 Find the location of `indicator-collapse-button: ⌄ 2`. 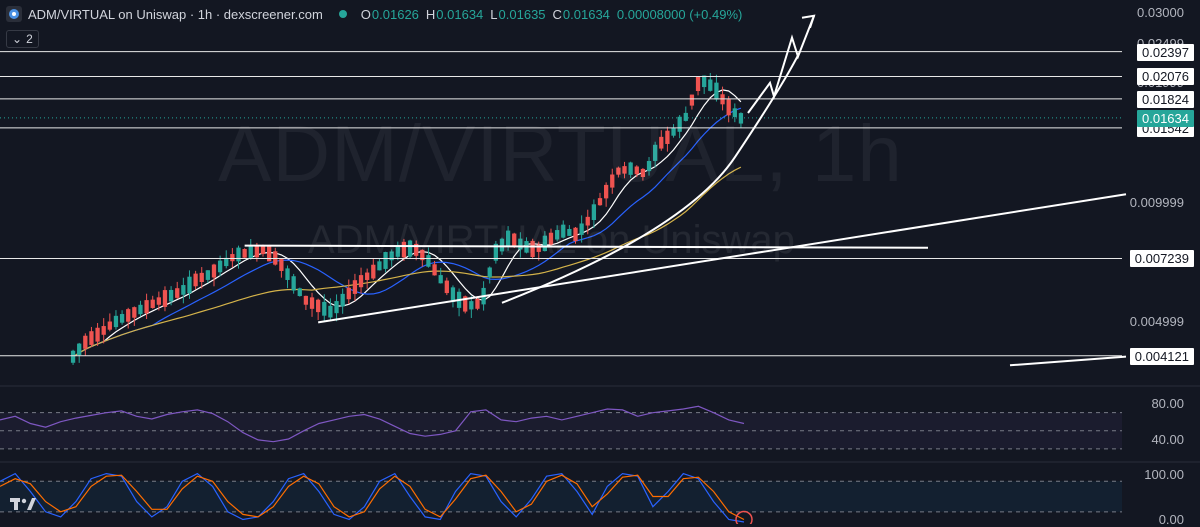

indicator-collapse-button: ⌄ 2 is located at coordinates (22, 39).